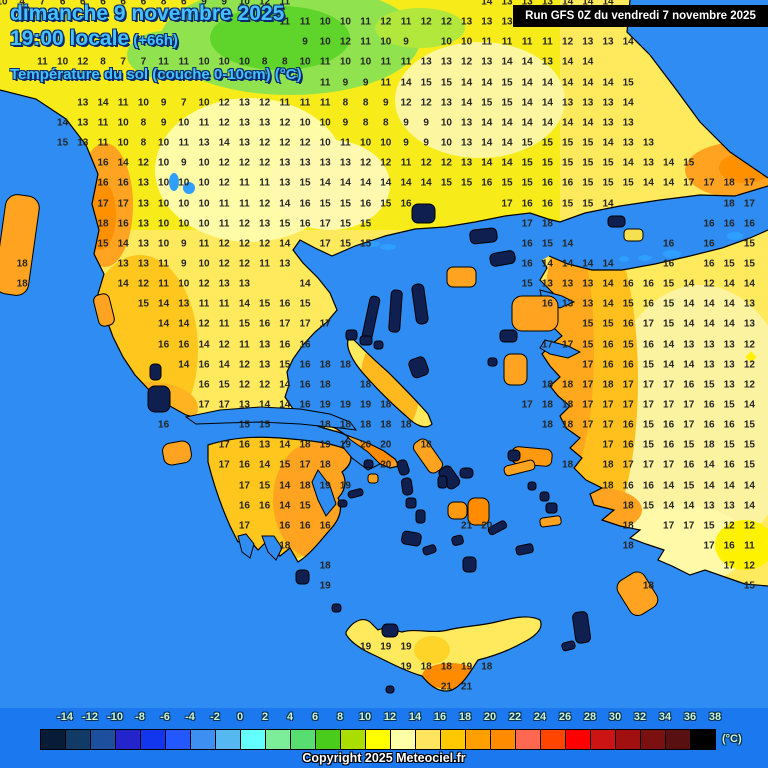 The image size is (768, 768). Describe the element at coordinates (690, 717) in the screenshot. I see `legend-tick-label: 36` at that location.